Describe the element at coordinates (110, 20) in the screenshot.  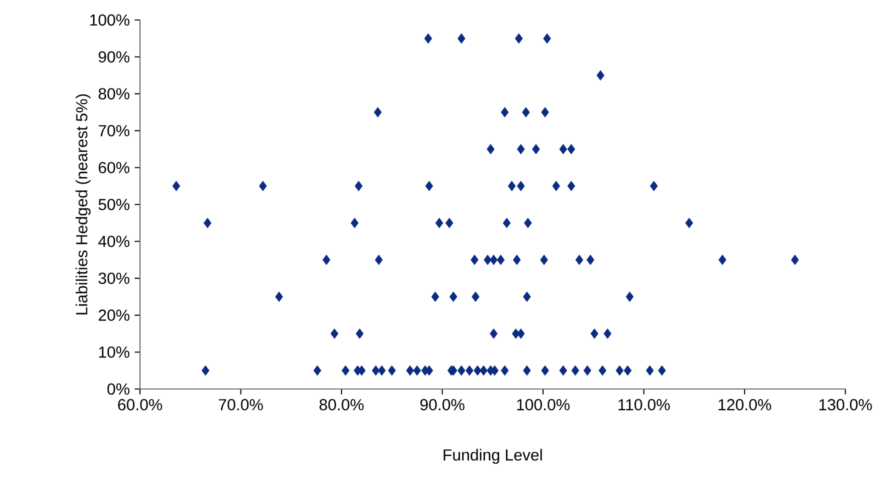
I see `y-tick-label: 100%` at that location.